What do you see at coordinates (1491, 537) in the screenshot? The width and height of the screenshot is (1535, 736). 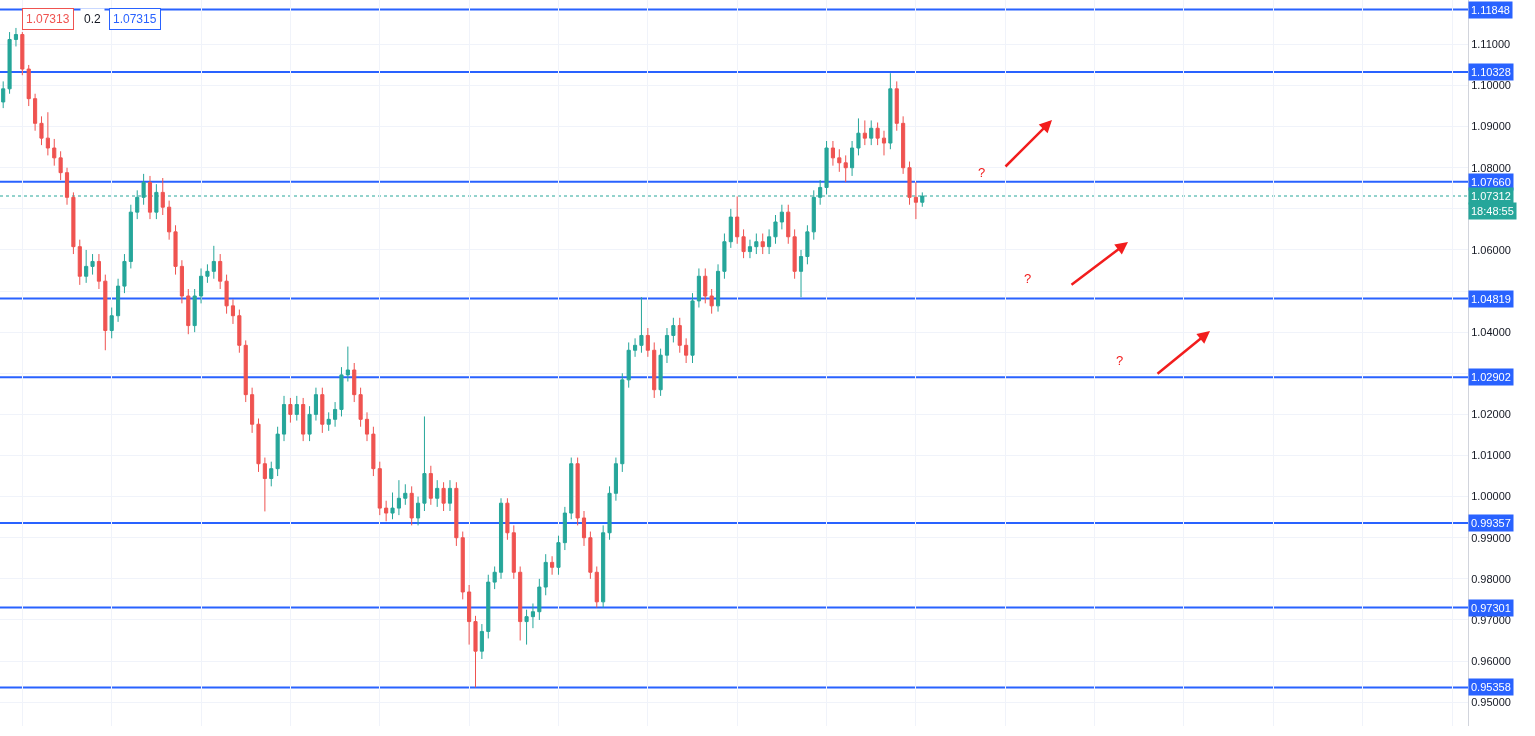 I see `y-tick-label: 0.99000` at bounding box center [1491, 537].